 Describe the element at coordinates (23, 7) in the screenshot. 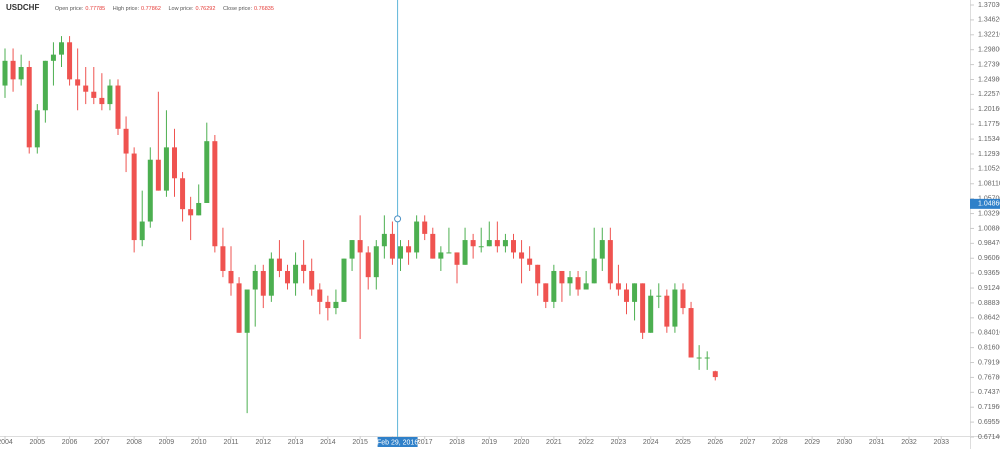

I see `symbol: USDCHF` at that location.